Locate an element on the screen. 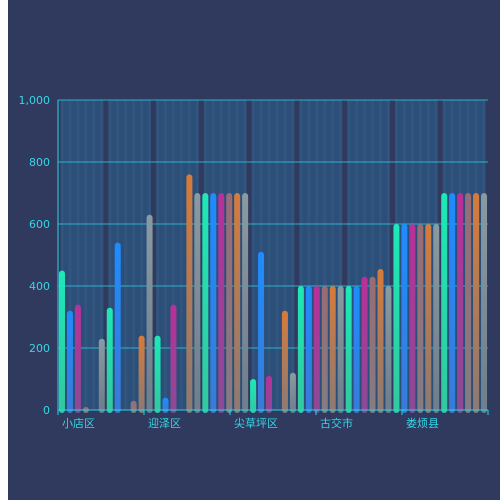 The image size is (500, 500). x-category-label: 小店区 is located at coordinates (78, 423).